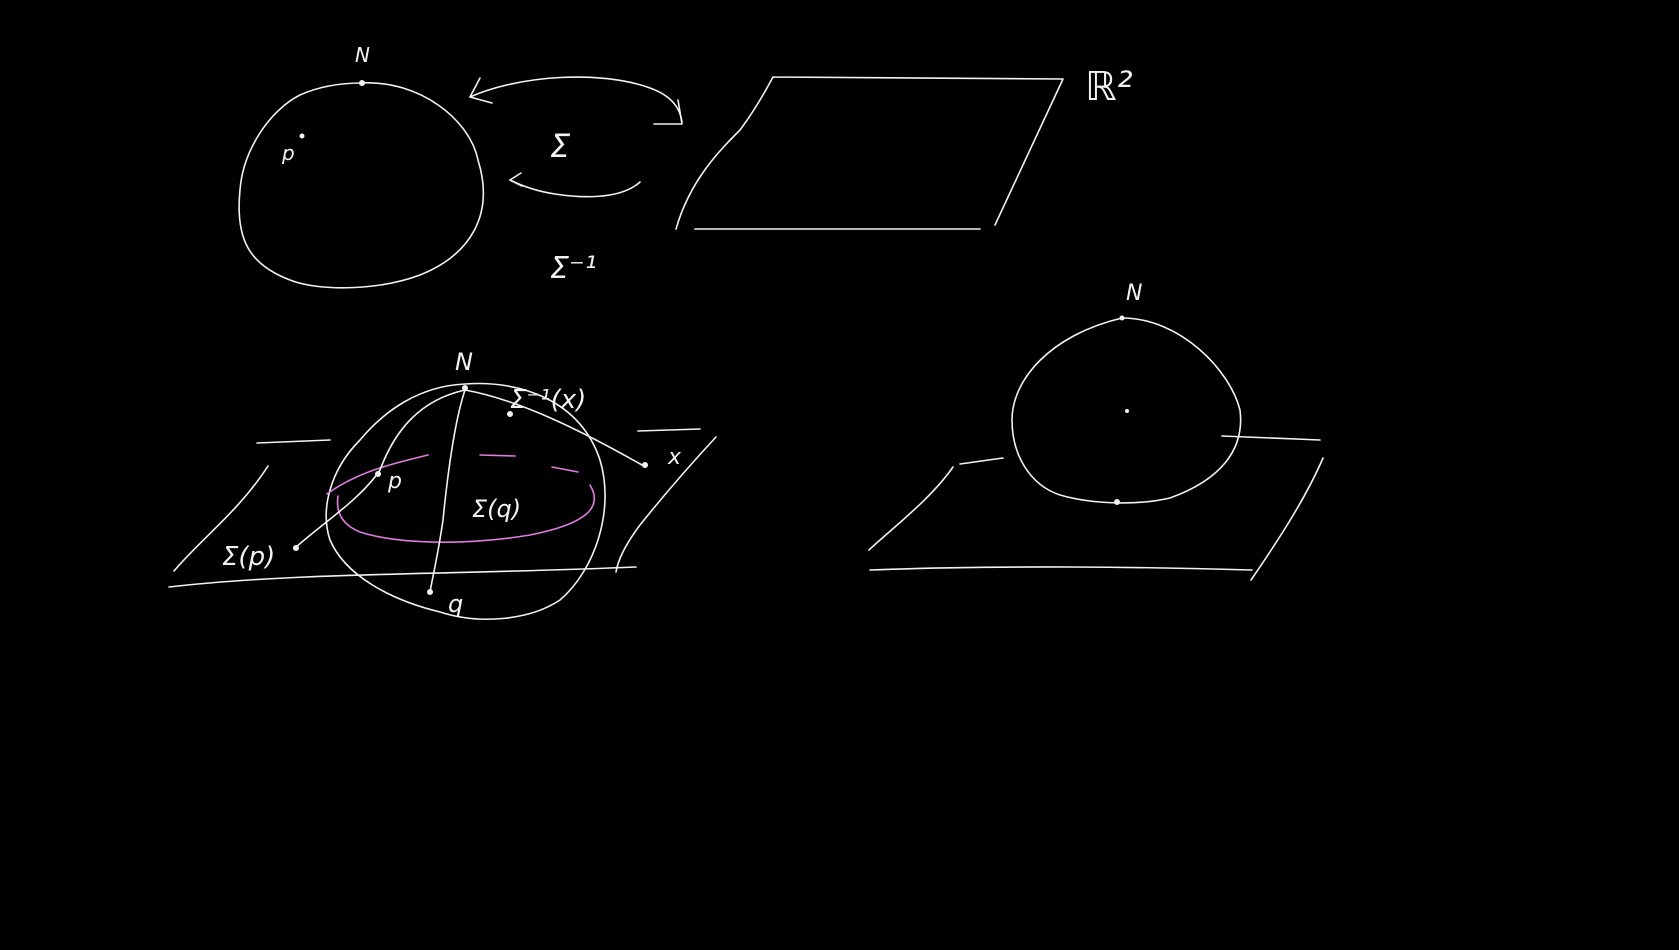 The image size is (1679, 950). I want to click on sketch-projection-detail: N p Σ(p) q Σ(q) Σ⁻¹(x) x, so click(442, 484).